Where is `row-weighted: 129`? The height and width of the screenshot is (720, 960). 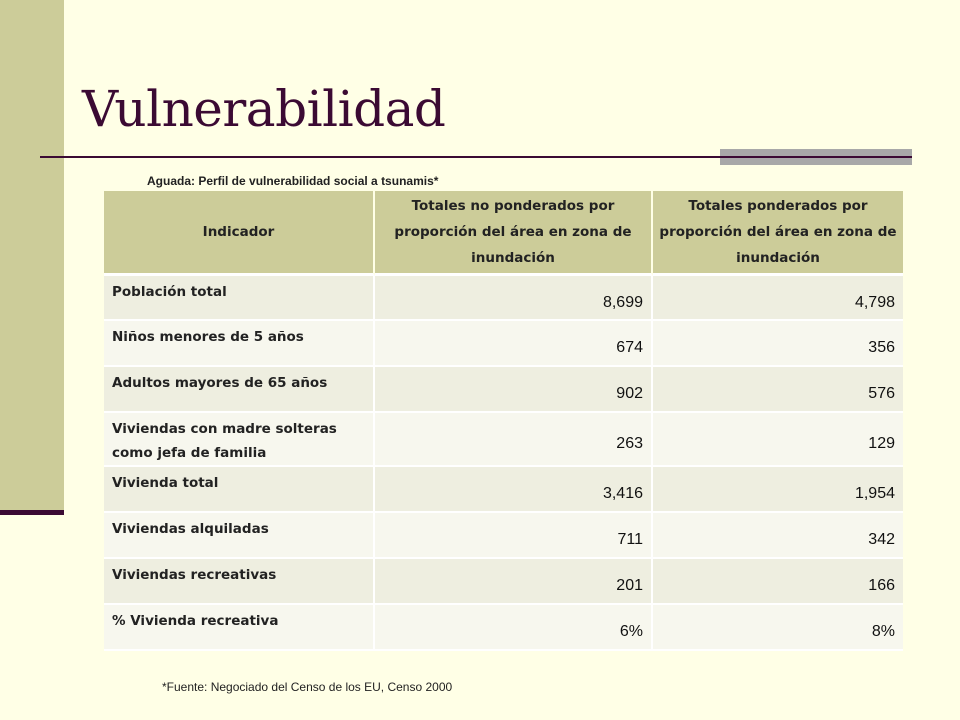 row-weighted: 129 is located at coordinates (778, 440).